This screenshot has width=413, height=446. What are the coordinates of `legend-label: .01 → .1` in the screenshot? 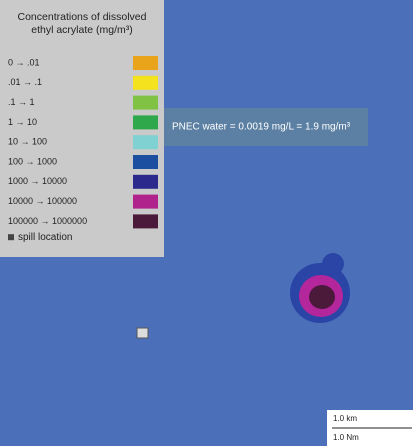 It's located at (25, 82).